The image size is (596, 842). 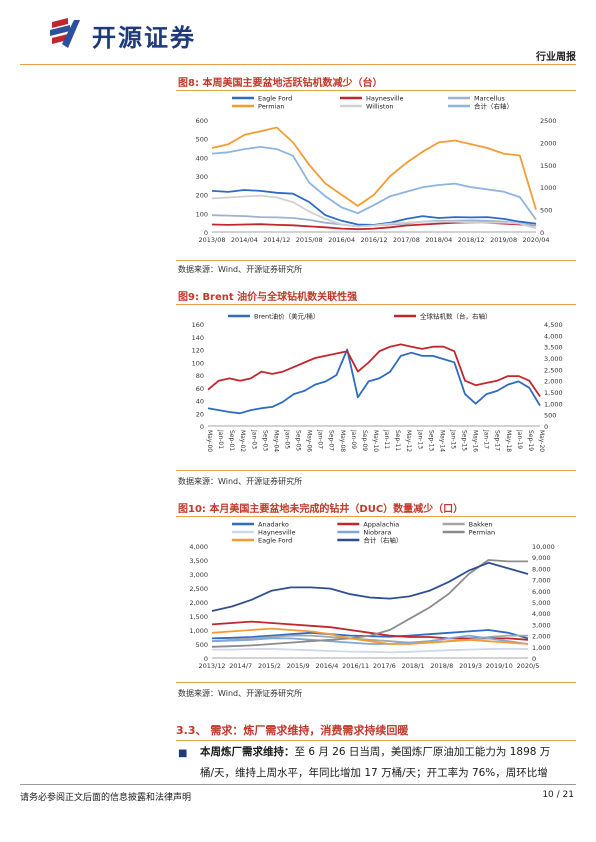 What do you see at coordinates (240, 481) in the screenshot?
I see `figure-9-source: 数据来源：Wind、开源证券研究所` at bounding box center [240, 481].